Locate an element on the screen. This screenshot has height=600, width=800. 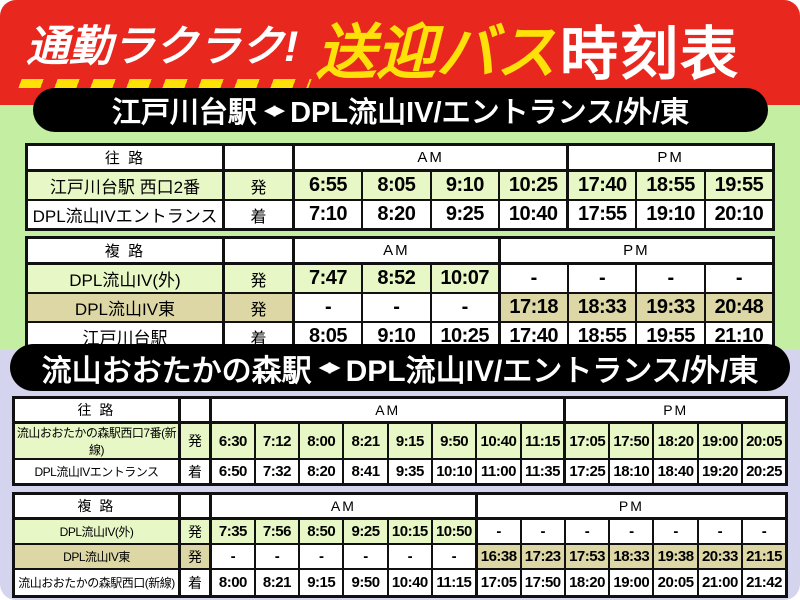
time-cell: 19:33 is located at coordinates (670, 307).